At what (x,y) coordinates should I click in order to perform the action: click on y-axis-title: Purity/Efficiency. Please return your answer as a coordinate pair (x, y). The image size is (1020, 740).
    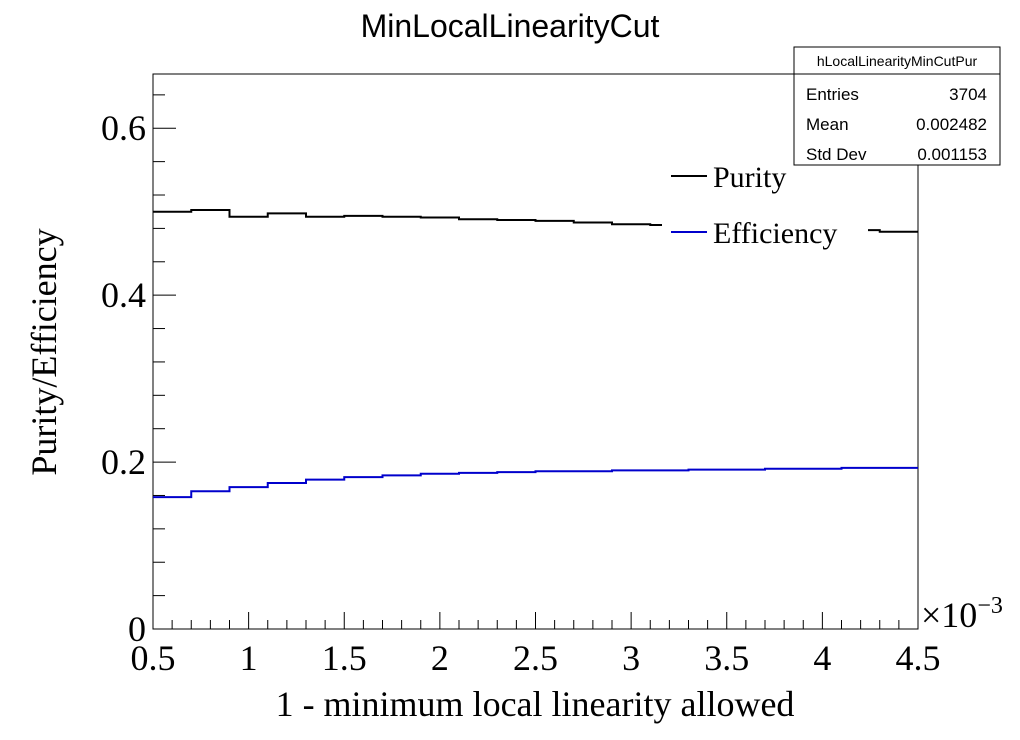
    Looking at the image, I should click on (44, 351).